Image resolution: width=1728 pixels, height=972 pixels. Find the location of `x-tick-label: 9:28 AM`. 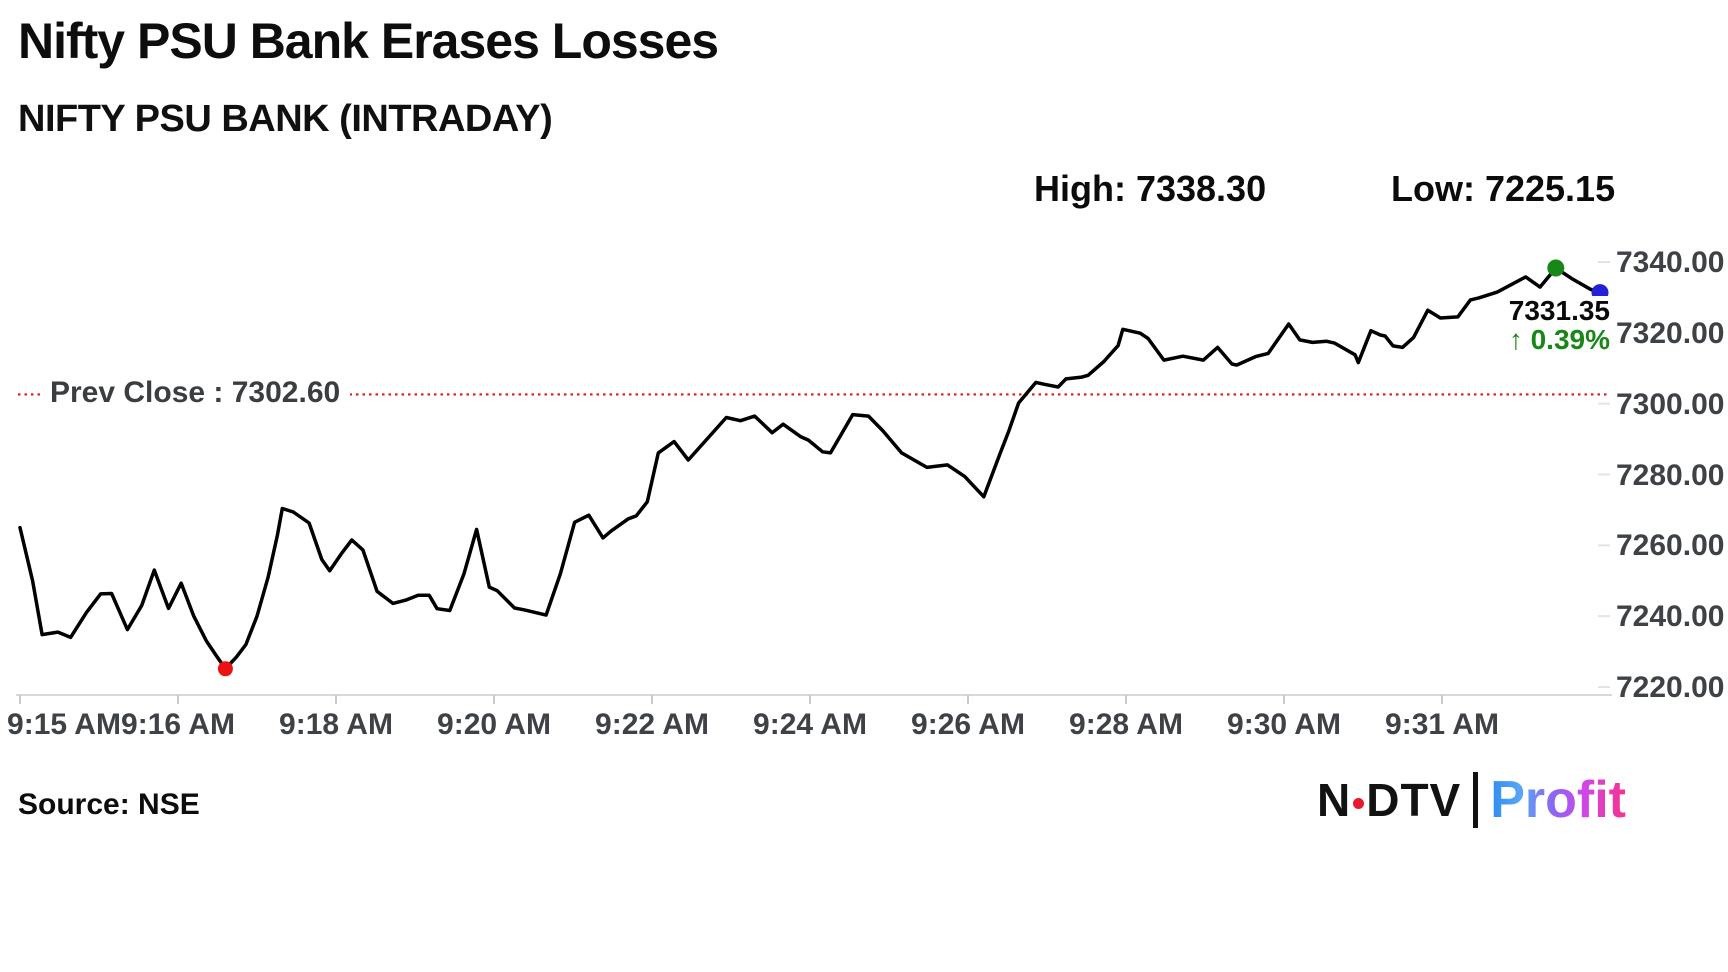

x-tick-label: 9:28 AM is located at coordinates (1126, 724).